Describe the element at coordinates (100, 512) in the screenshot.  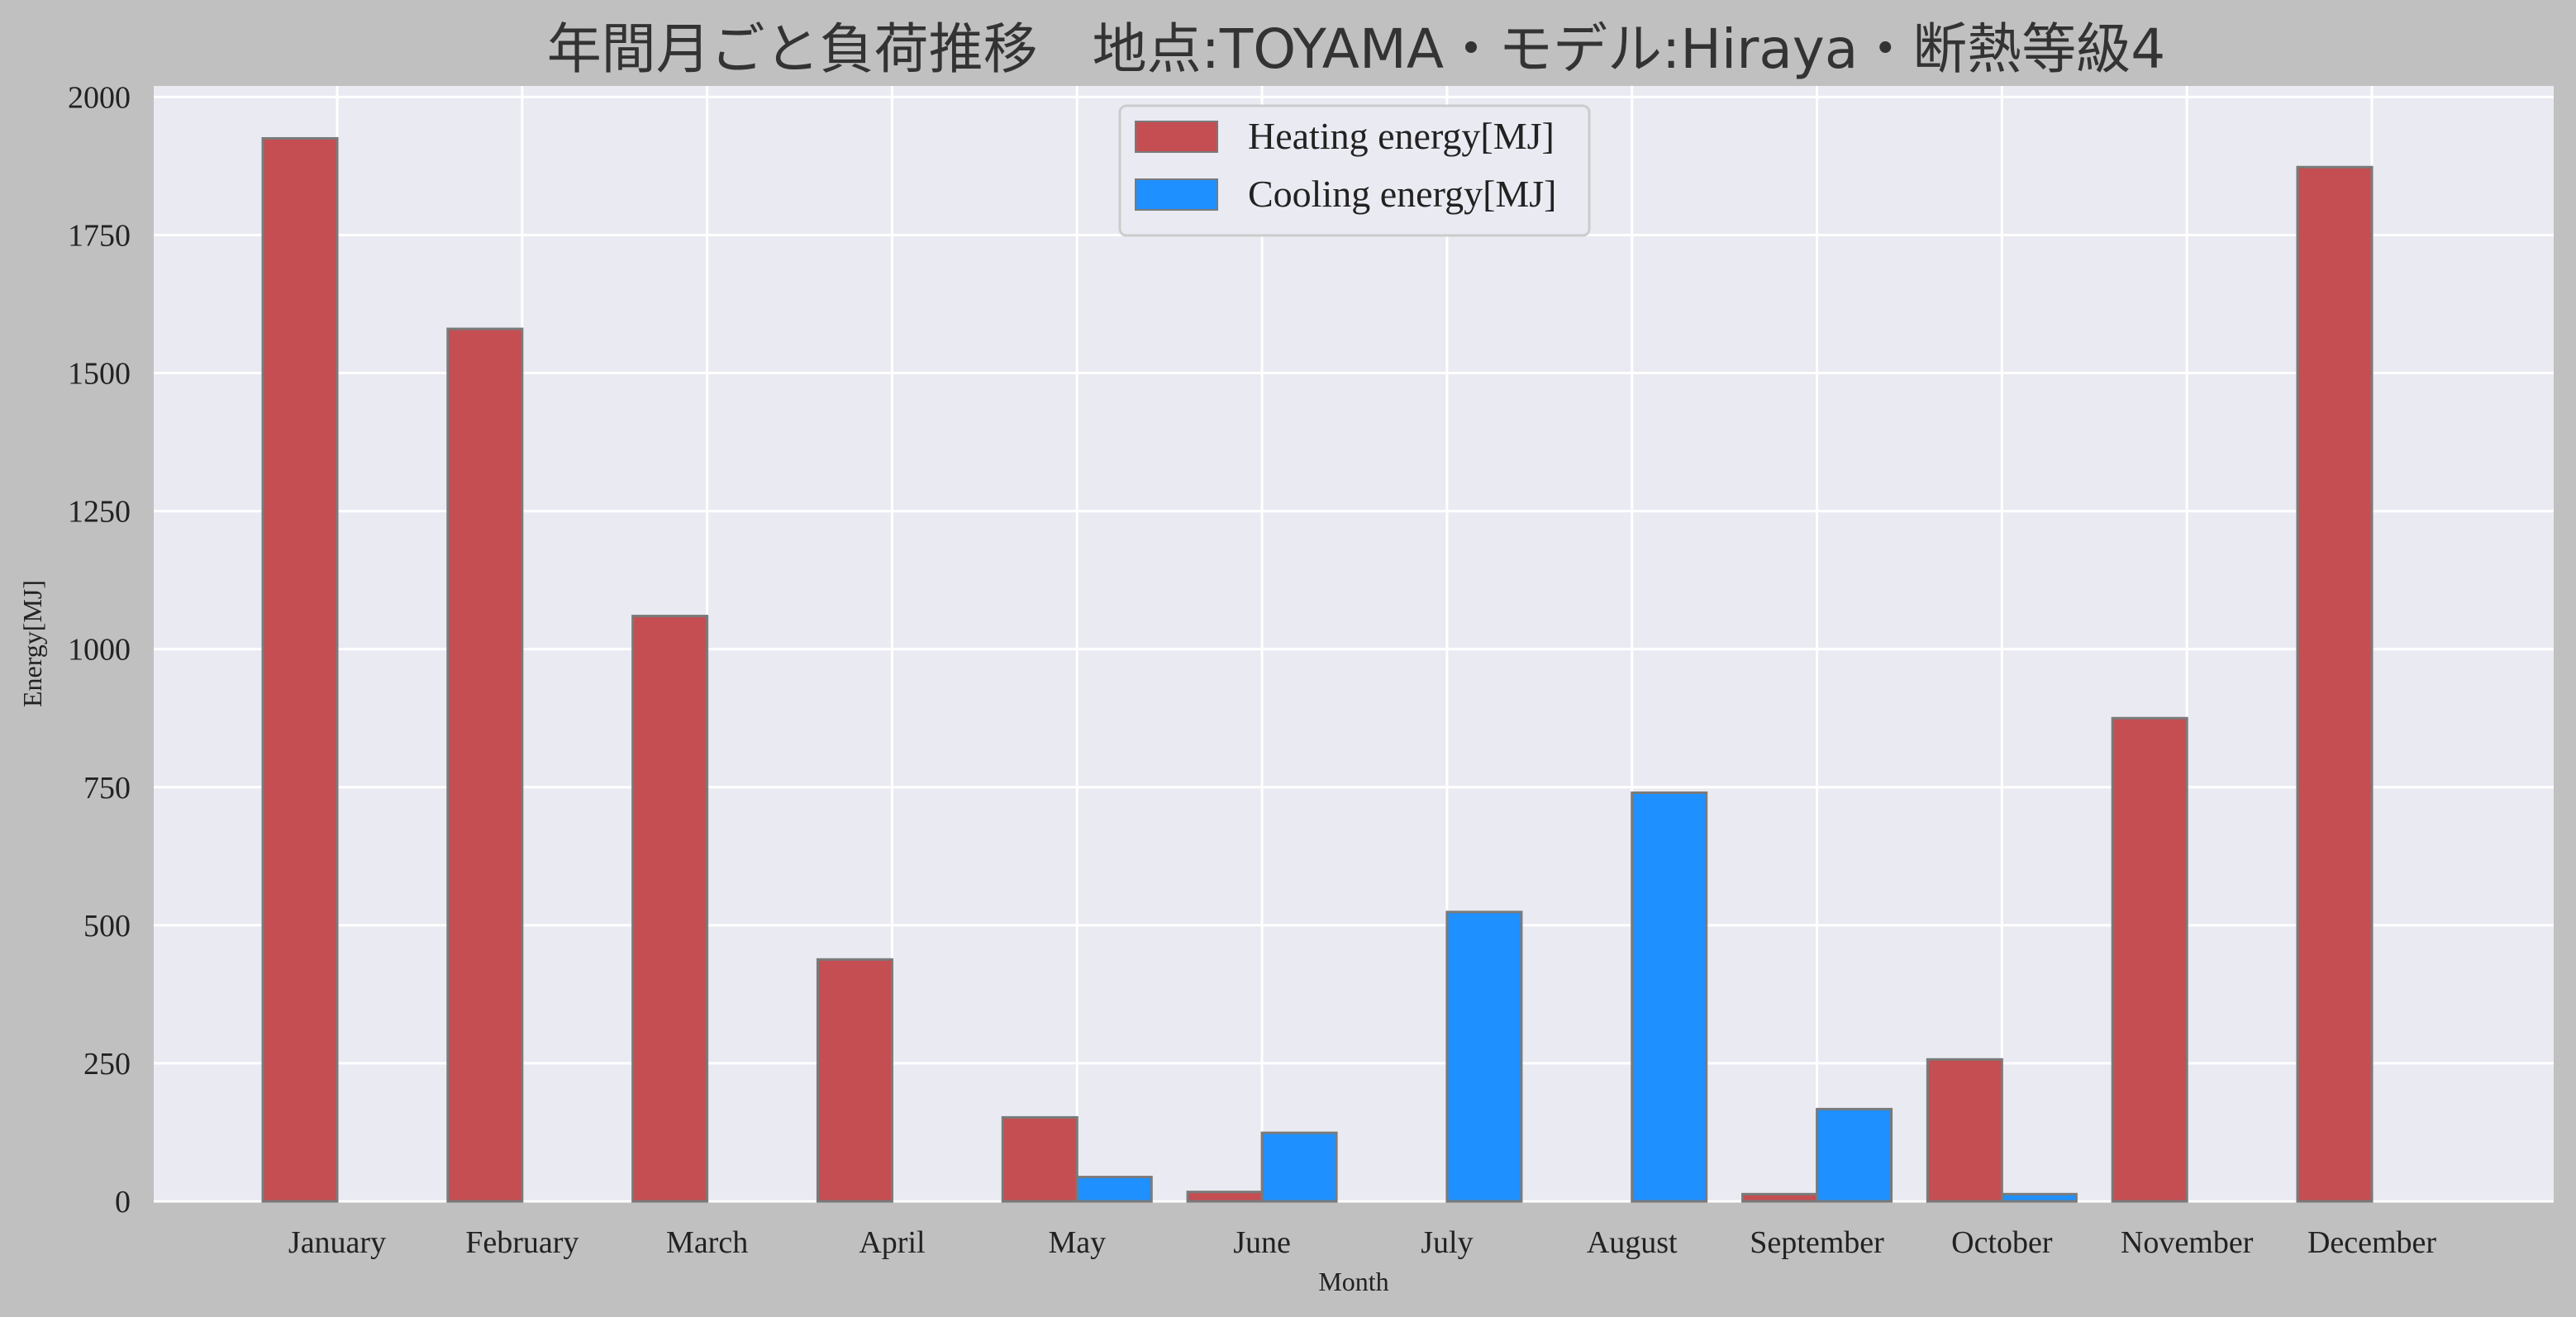
I see `y-tick-label: 1250` at that location.